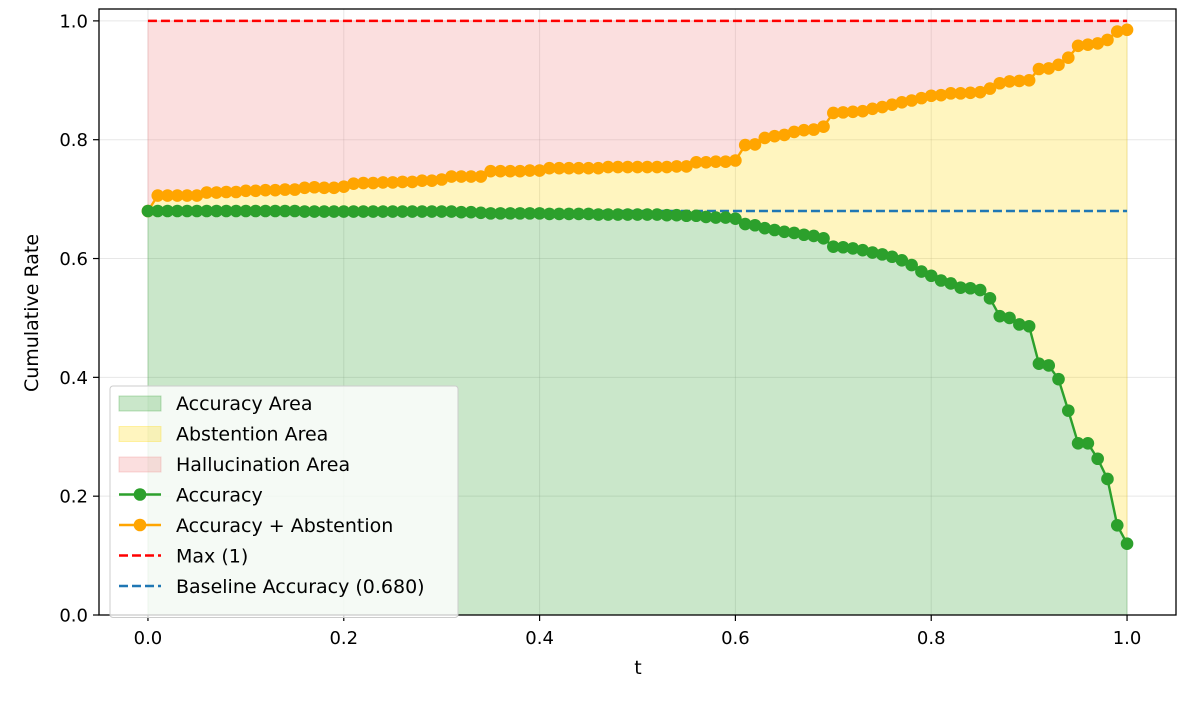 This screenshot has width=1200, height=703. I want to click on legend-item: Accuracy Area, so click(215, 404).